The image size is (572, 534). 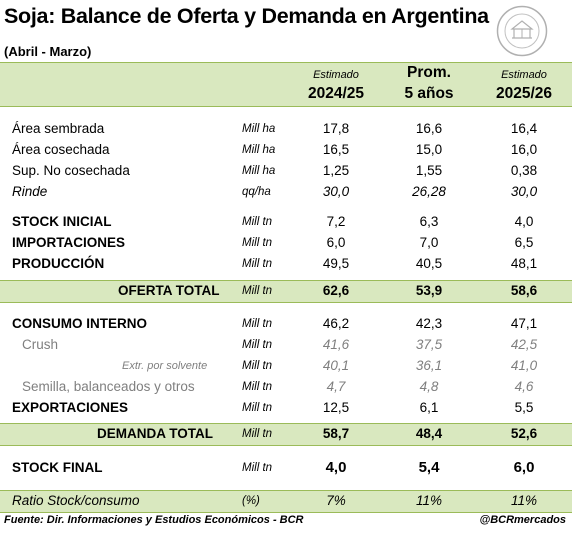 What do you see at coordinates (336, 170) in the screenshot?
I see `value-cell-col1: 1,25` at bounding box center [336, 170].